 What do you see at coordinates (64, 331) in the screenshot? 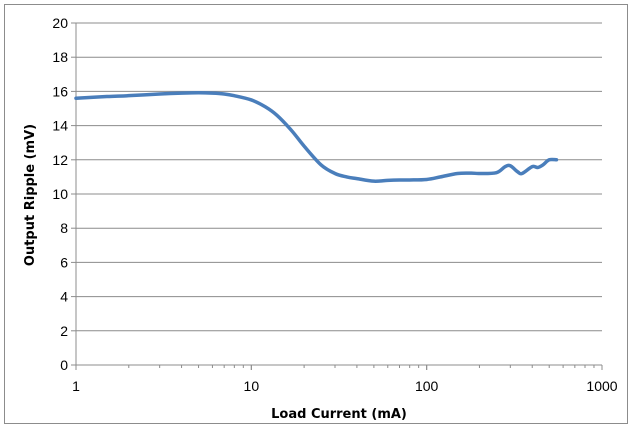
I see `y-tick-label: 2` at bounding box center [64, 331].